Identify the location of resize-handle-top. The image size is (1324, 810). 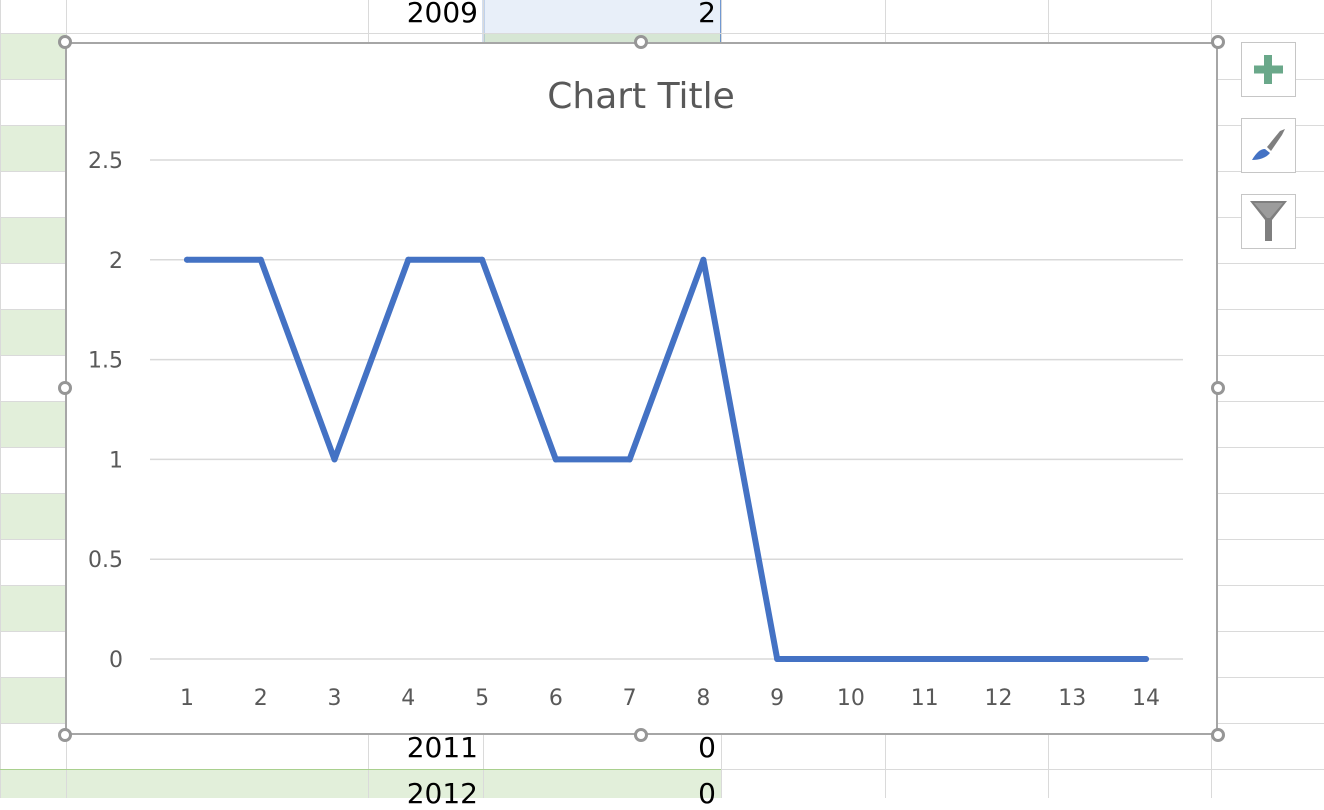
(641, 42).